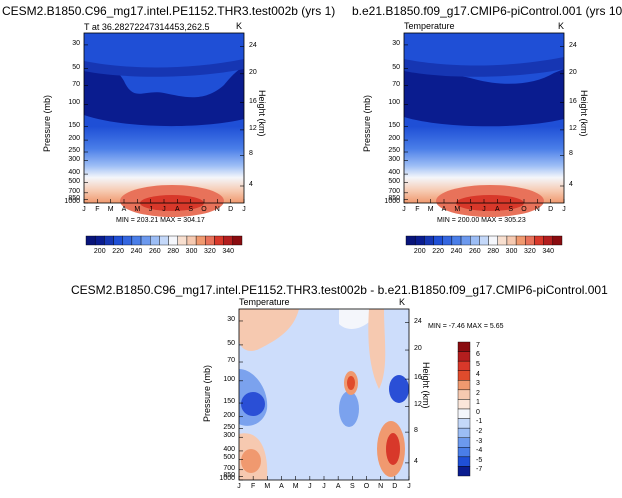 This screenshot has width=622, height=498. I want to click on ytick-label: 70, so click(396, 84).